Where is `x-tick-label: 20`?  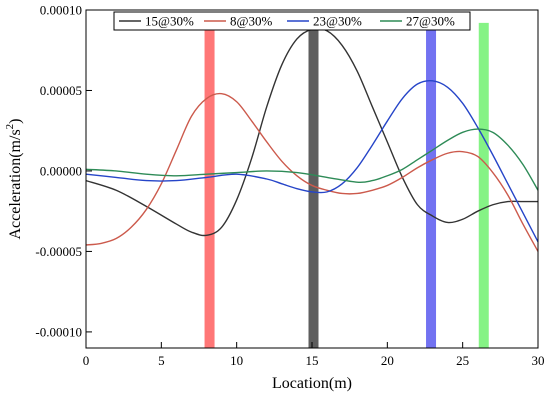 x-tick-label: 20 is located at coordinates (387, 360).